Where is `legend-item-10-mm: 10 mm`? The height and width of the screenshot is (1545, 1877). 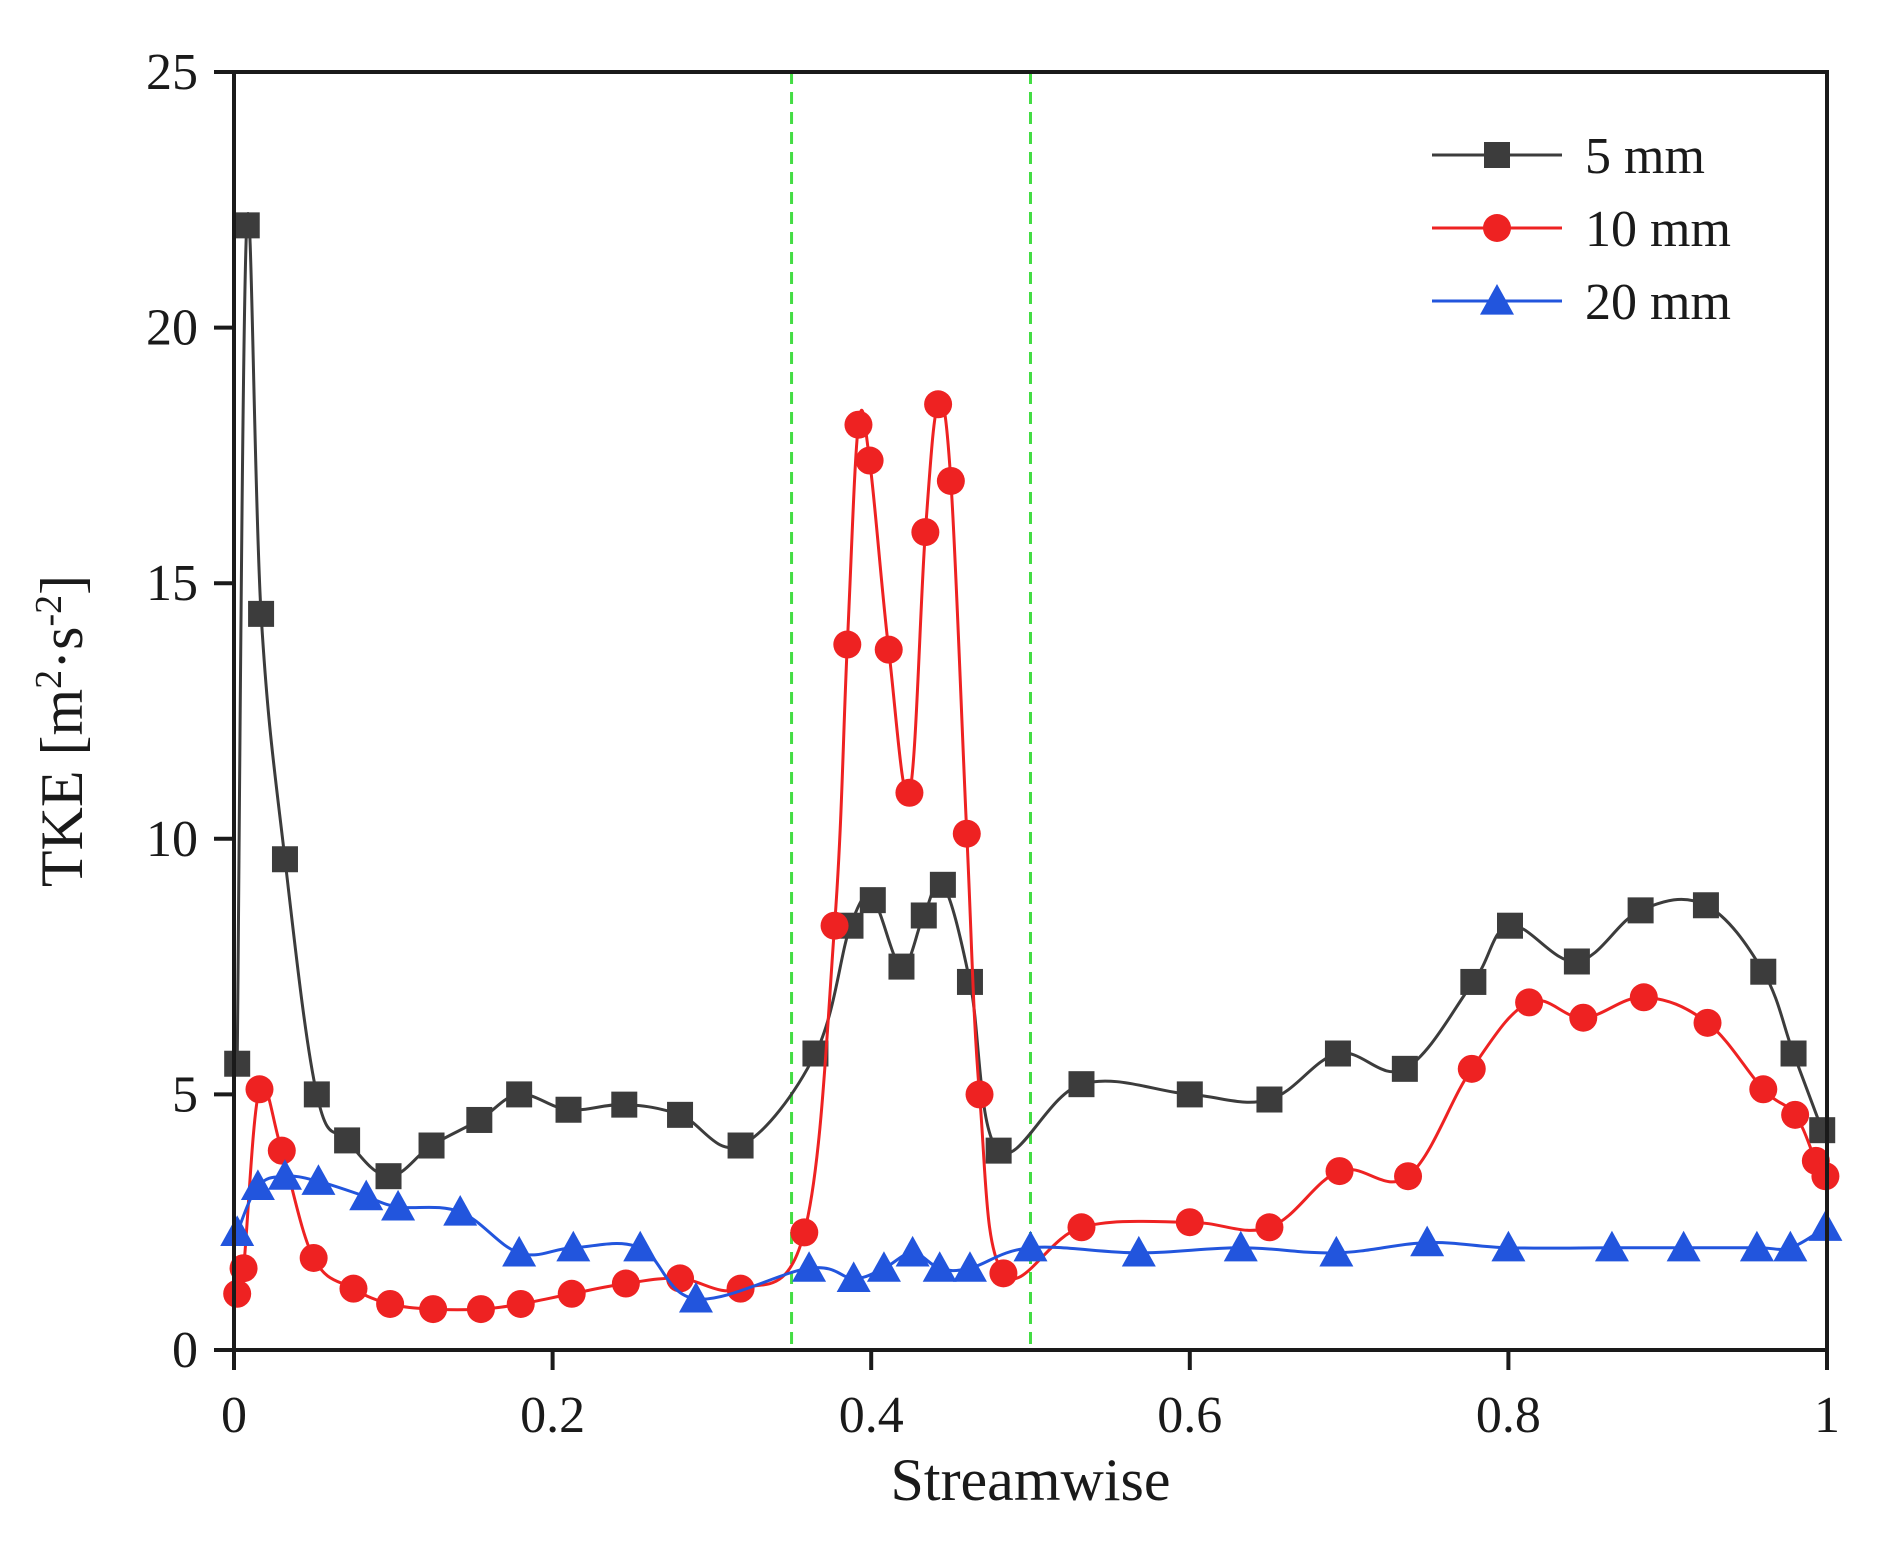 legend-item-10-mm: 10 mm is located at coordinates (1581, 229).